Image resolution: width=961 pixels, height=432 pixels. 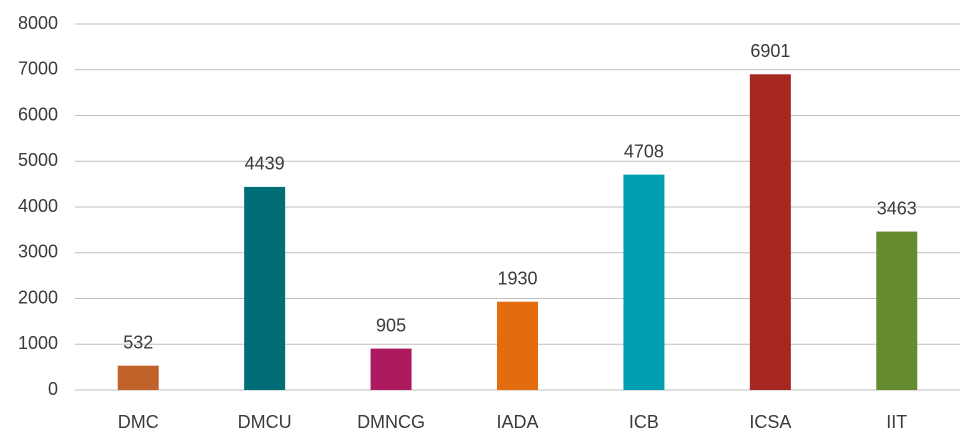 What do you see at coordinates (517, 422) in the screenshot?
I see `x-tick-label: IADA` at bounding box center [517, 422].